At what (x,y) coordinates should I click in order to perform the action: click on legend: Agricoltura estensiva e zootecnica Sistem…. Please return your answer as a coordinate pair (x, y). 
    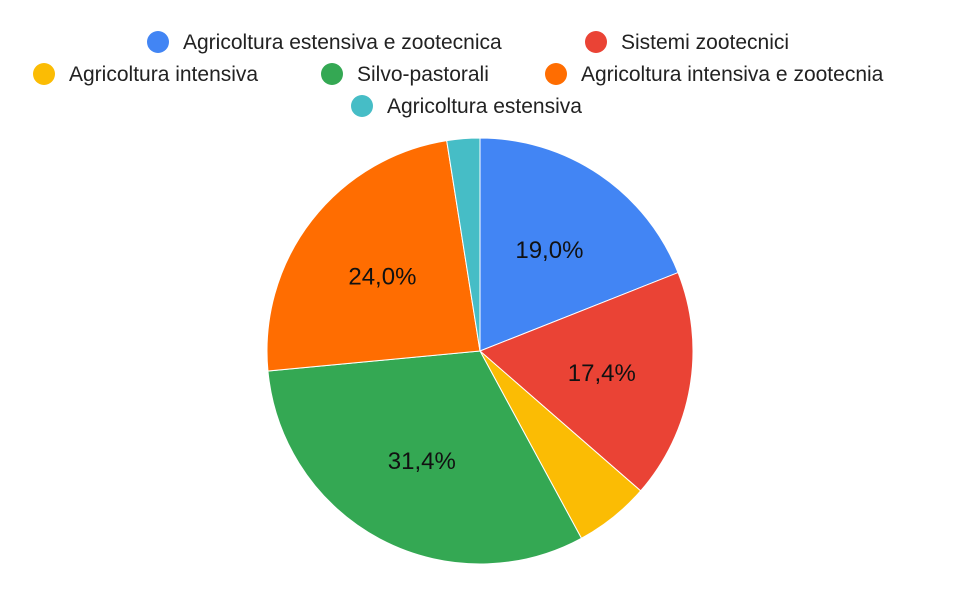
    Looking at the image, I should click on (458, 74).